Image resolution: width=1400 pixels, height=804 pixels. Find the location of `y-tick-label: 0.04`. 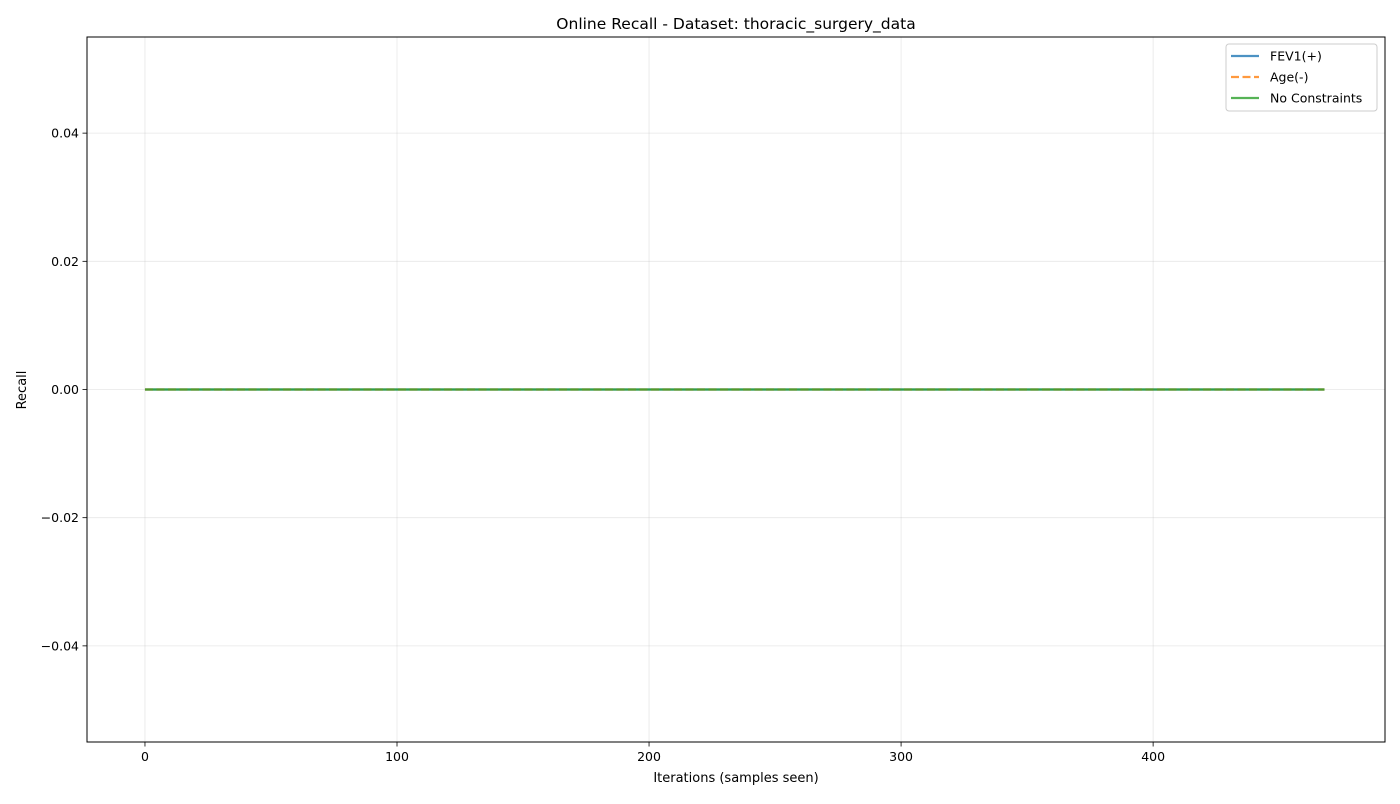

y-tick-label: 0.04 is located at coordinates (65, 133).